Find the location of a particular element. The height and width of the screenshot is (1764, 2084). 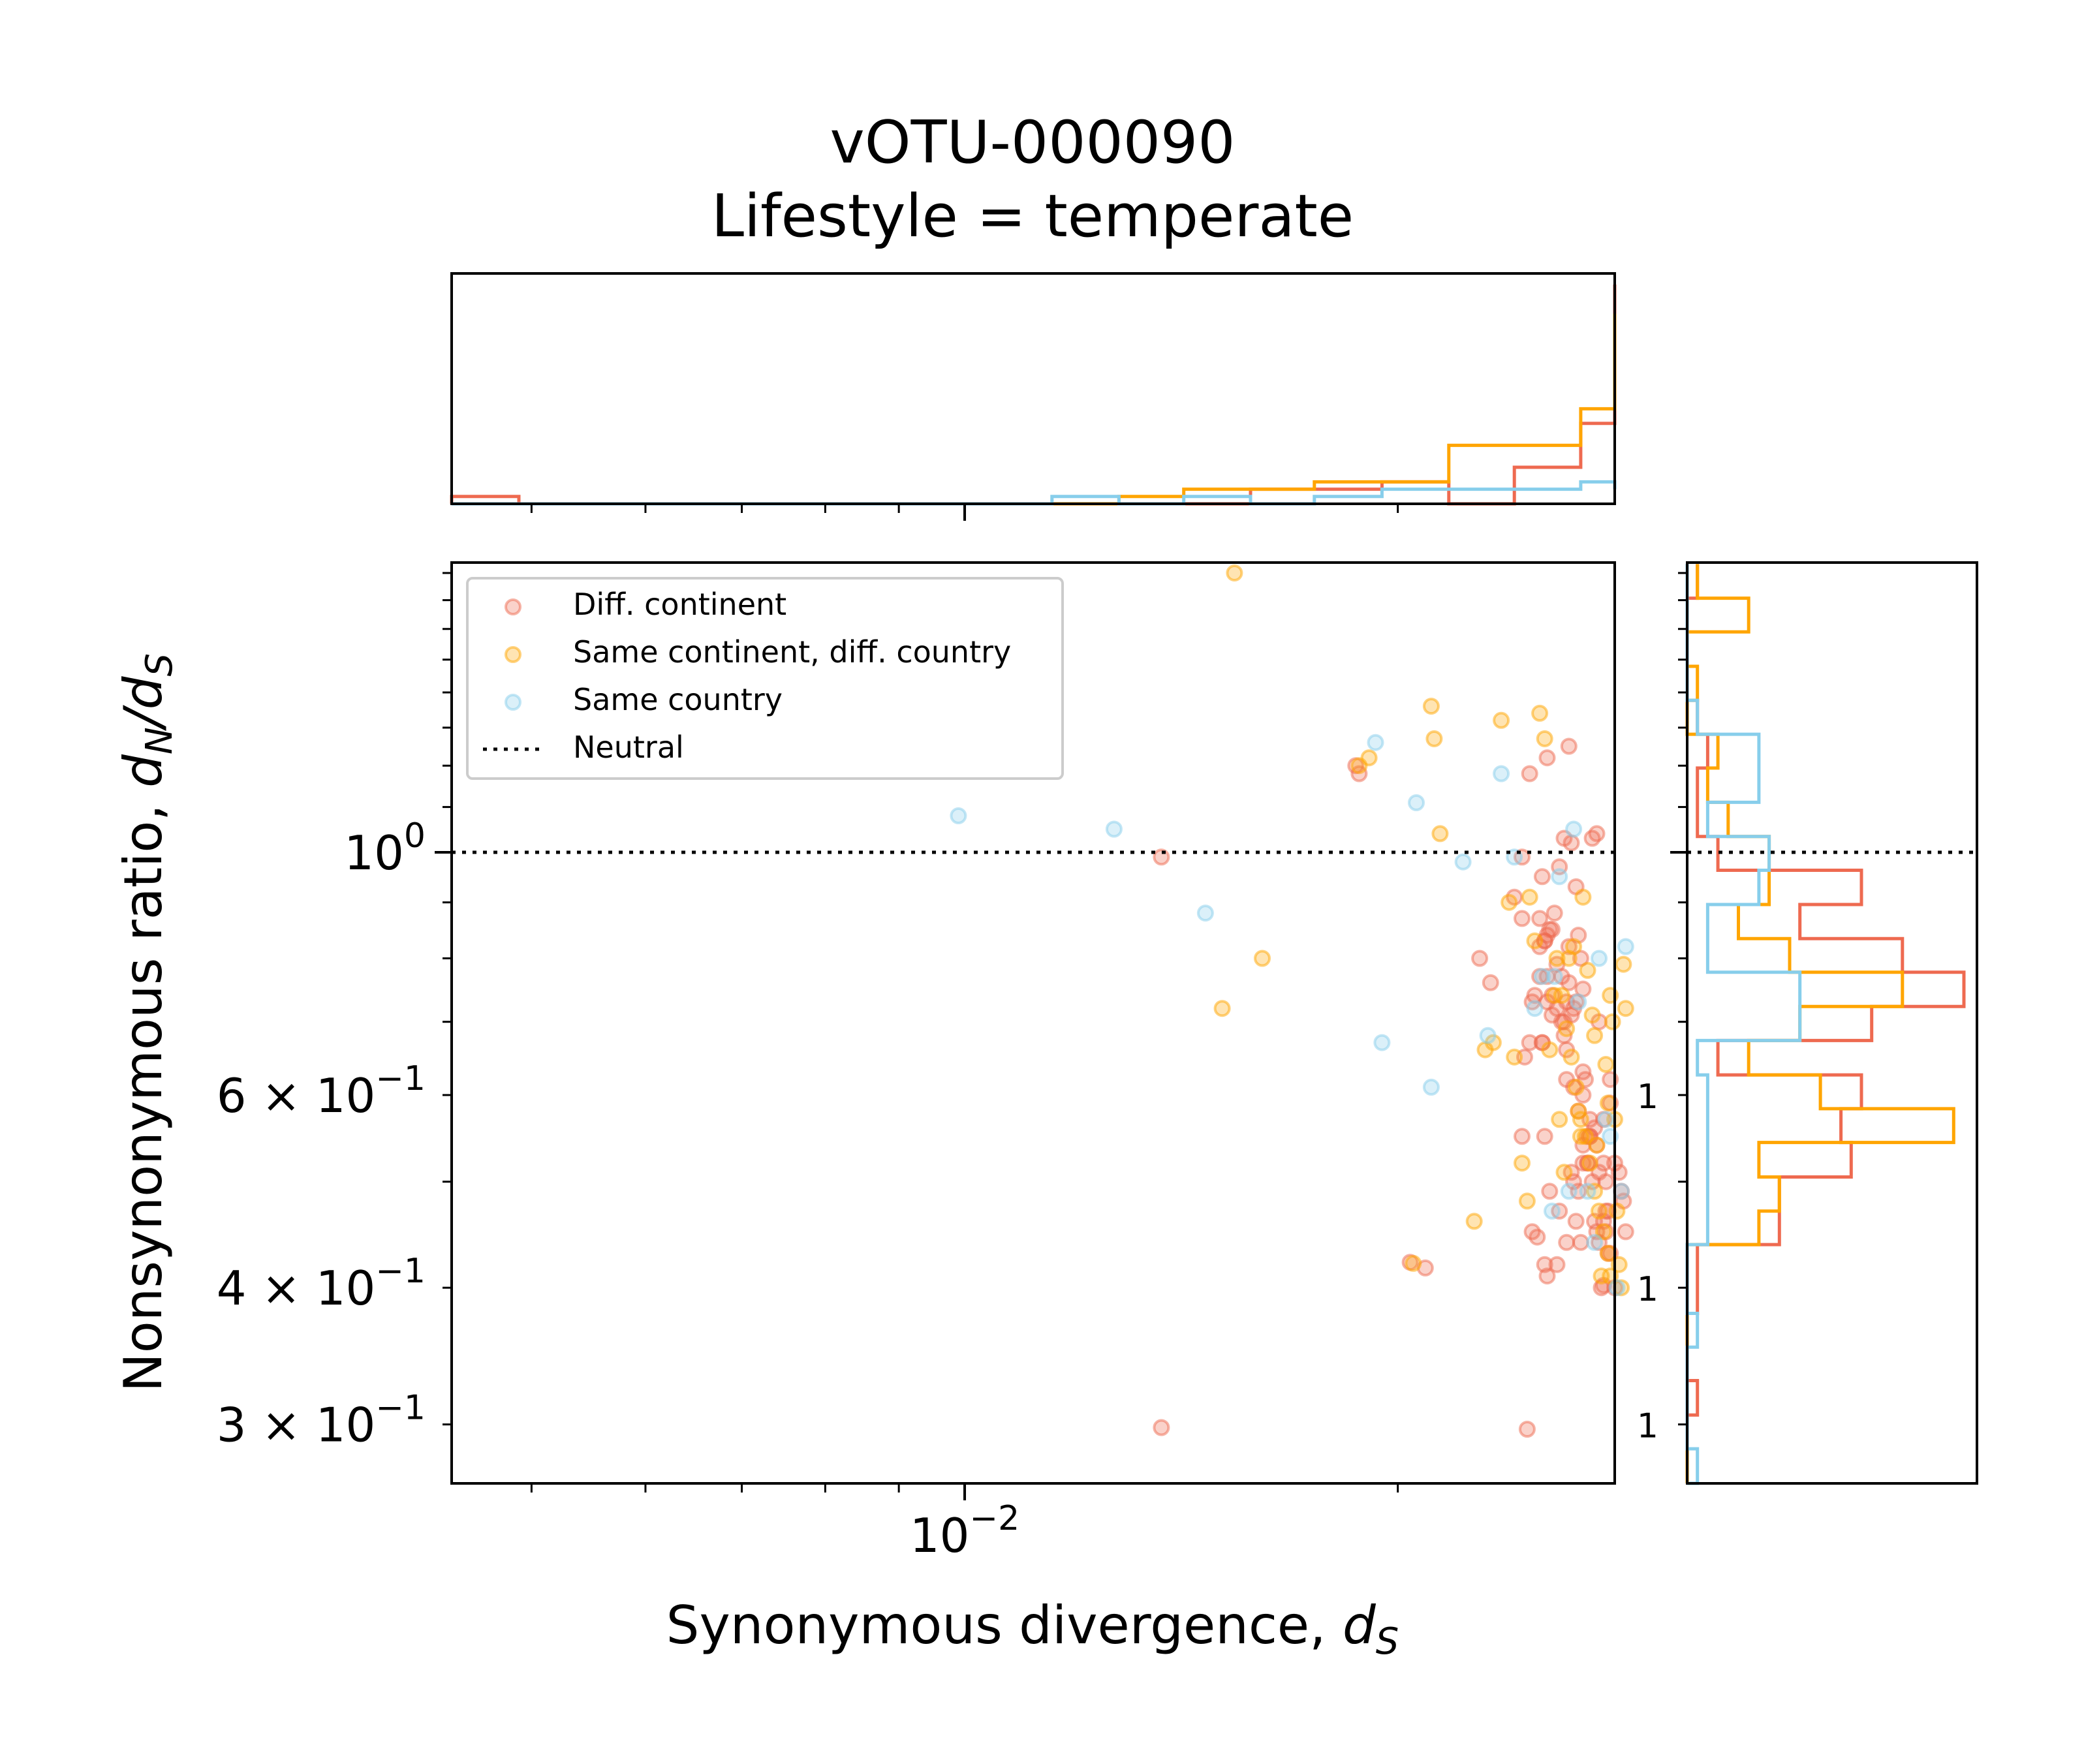

y-axis-ticks: 100 6 × 10−1 4 × 10−1 3 × 10−1 is located at coordinates (334, 1012).